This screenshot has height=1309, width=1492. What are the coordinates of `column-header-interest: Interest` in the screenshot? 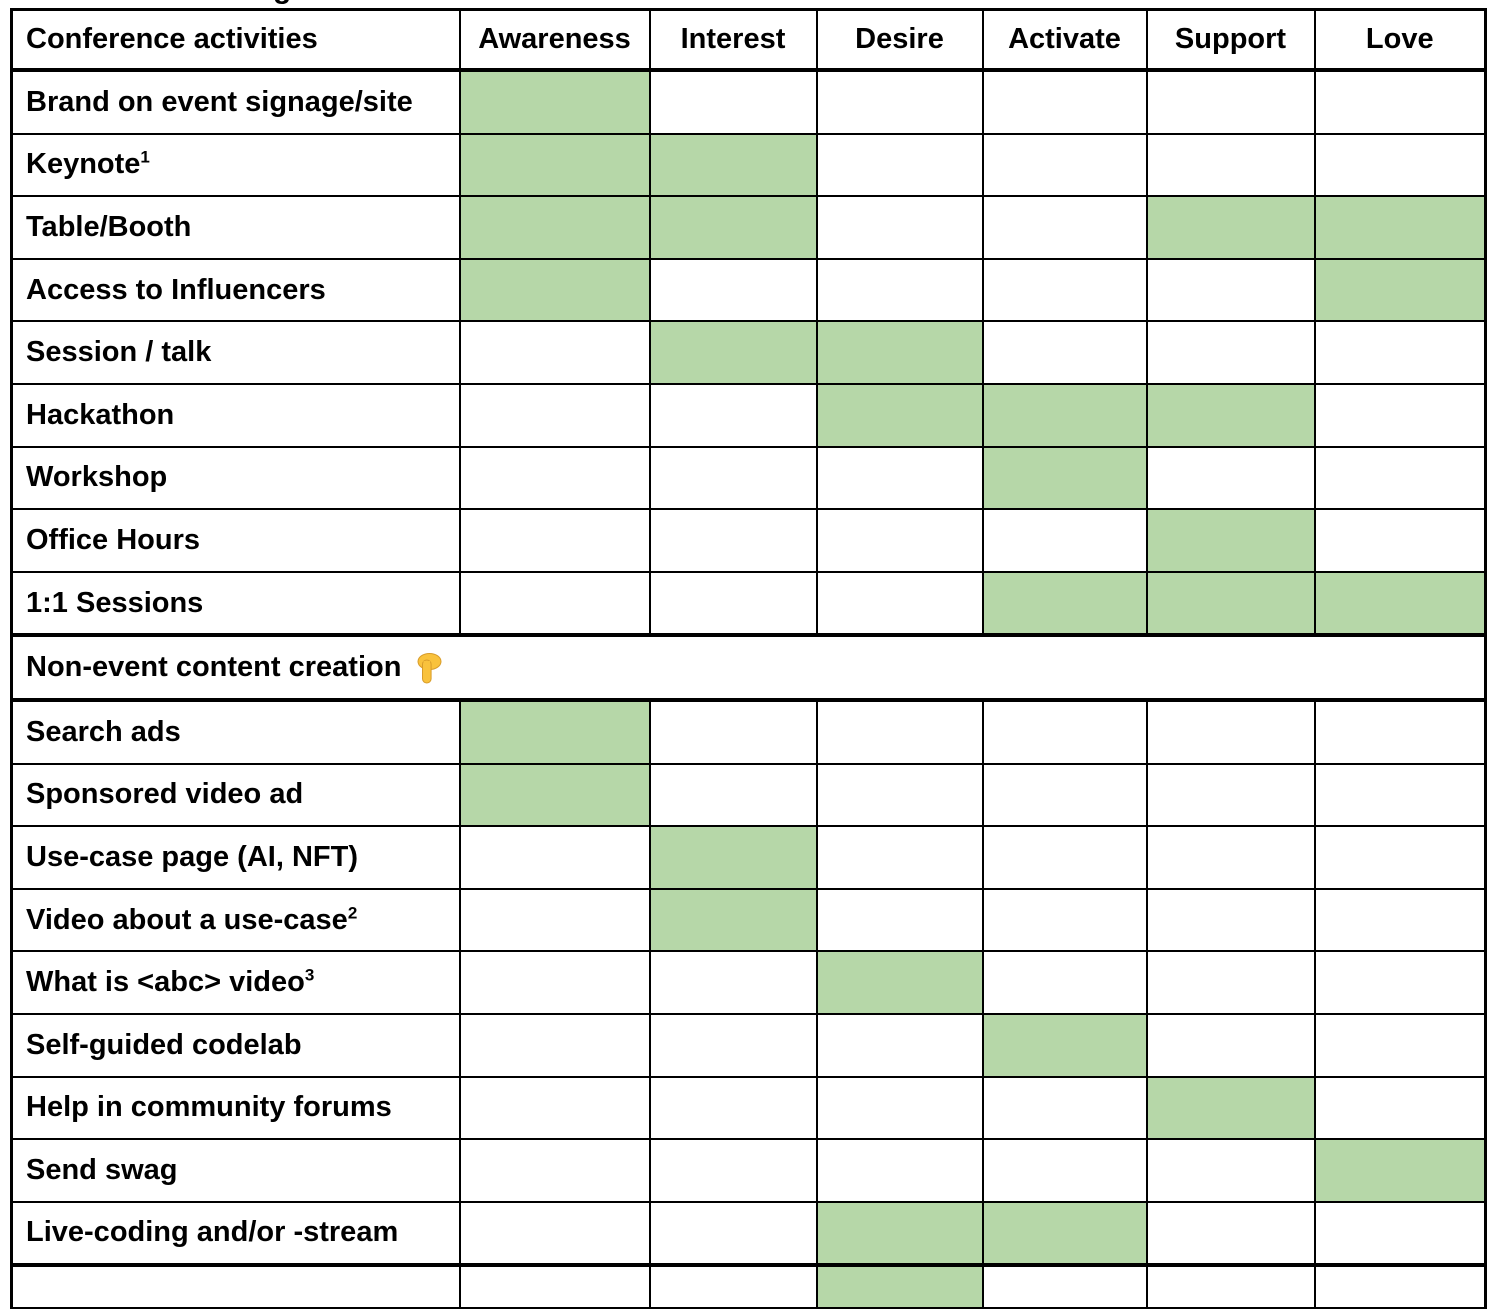 It's located at (733, 40).